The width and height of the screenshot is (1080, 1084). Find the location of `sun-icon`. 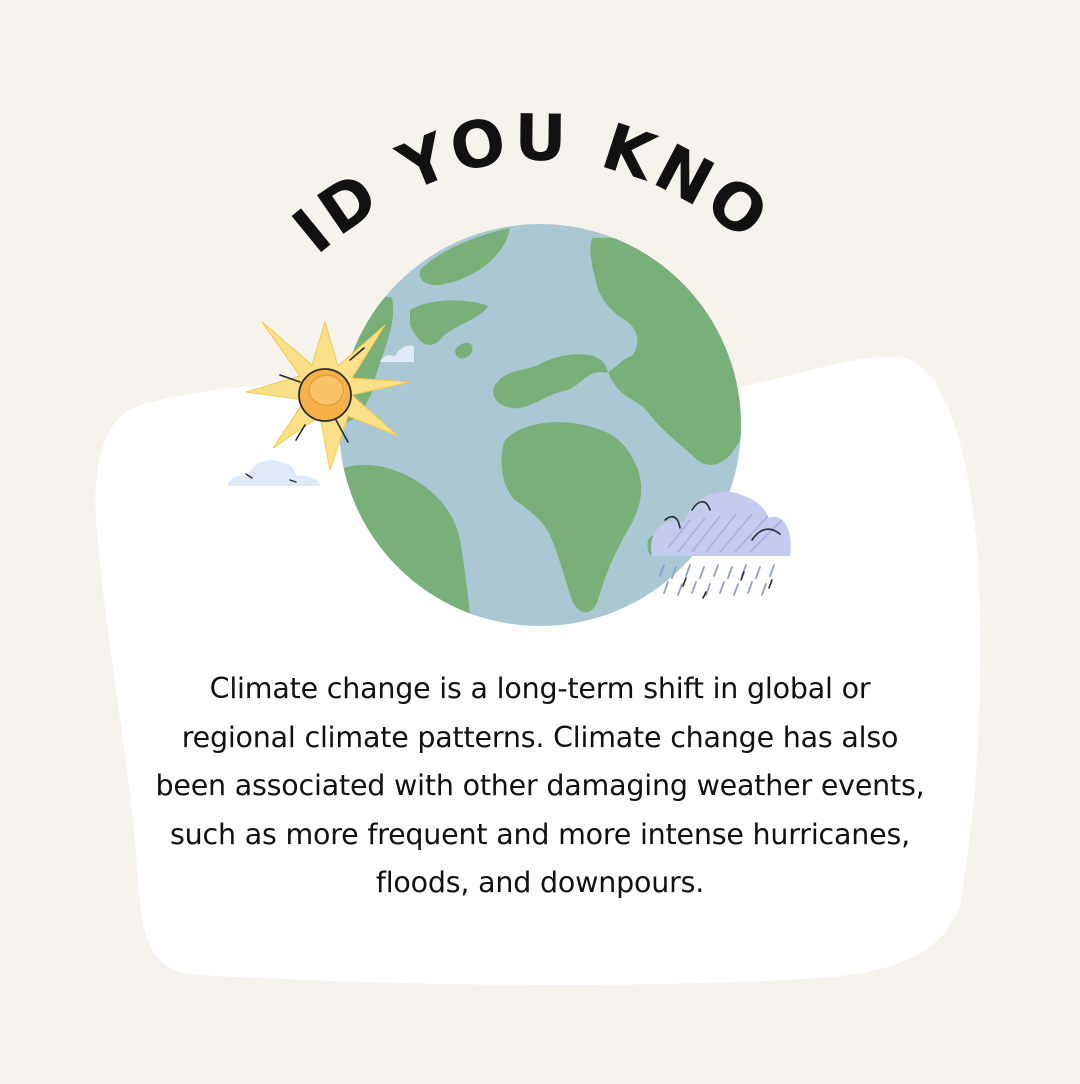

sun-icon is located at coordinates (328, 395).